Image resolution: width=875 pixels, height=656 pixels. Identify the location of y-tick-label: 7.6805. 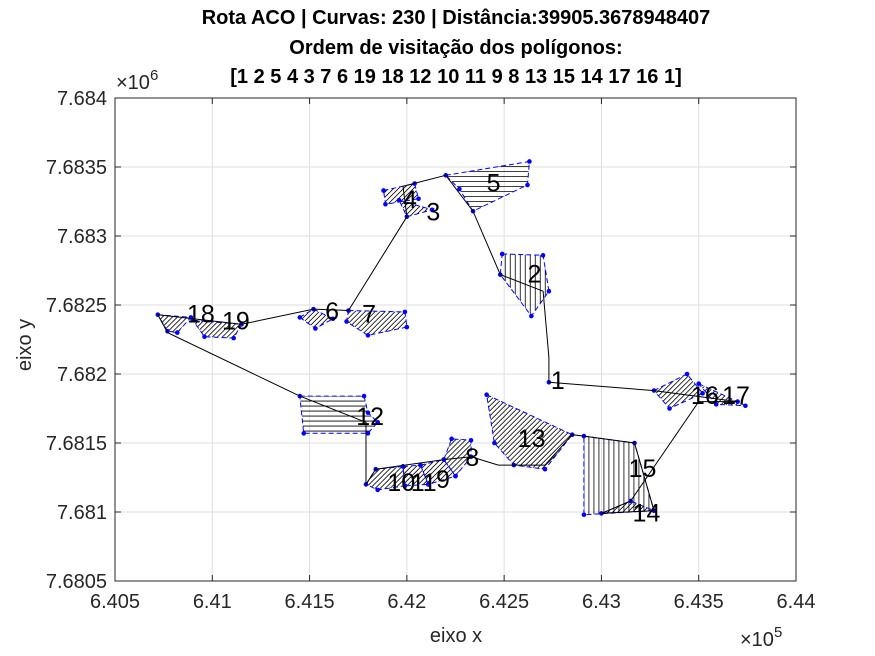
(76, 582).